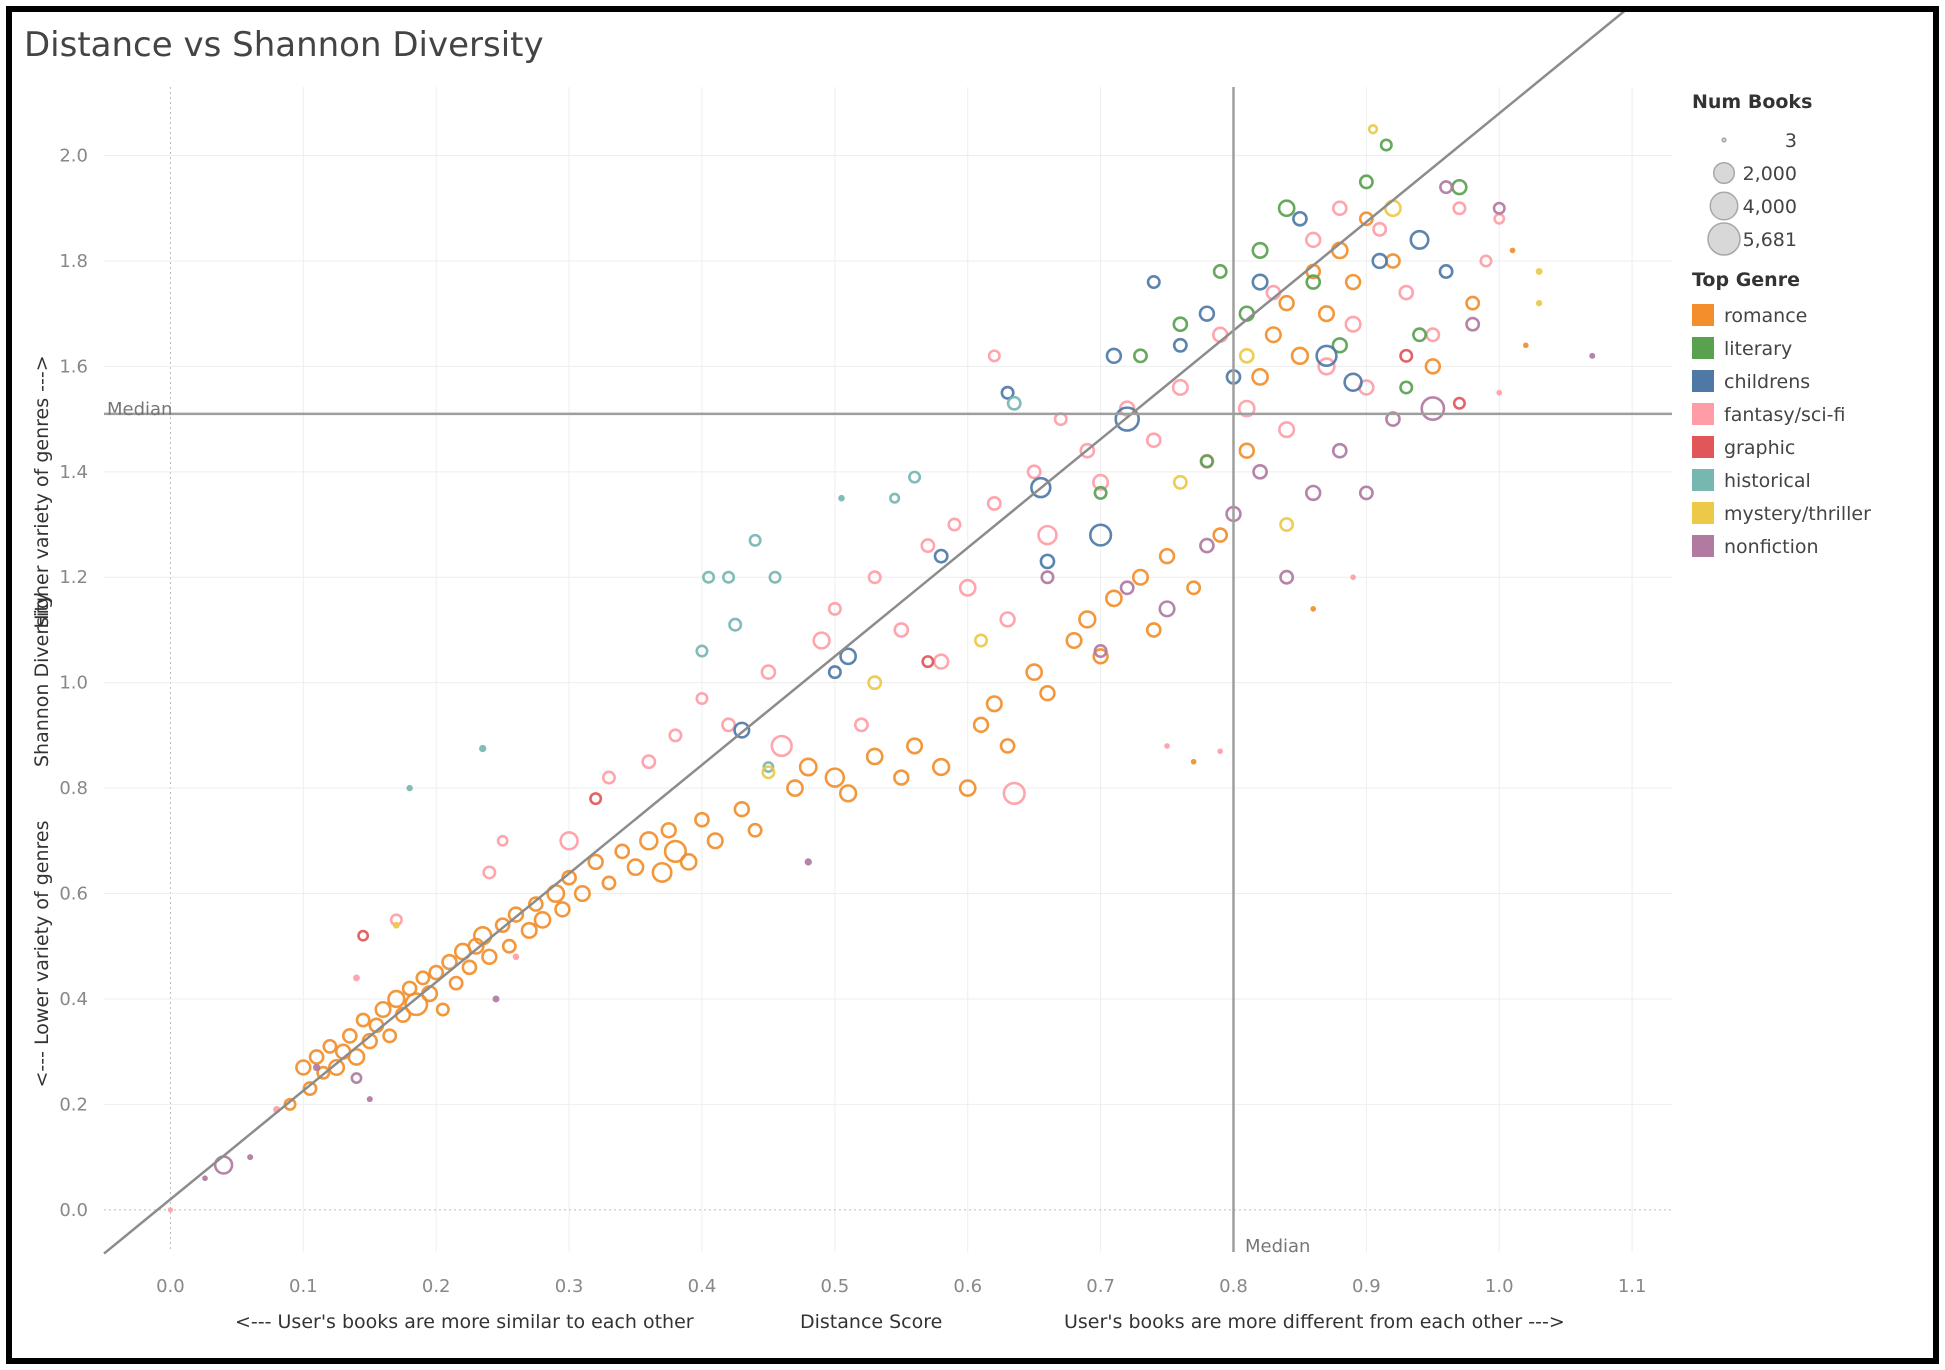  I want to click on x-median-label: Median, so click(1277, 1246).